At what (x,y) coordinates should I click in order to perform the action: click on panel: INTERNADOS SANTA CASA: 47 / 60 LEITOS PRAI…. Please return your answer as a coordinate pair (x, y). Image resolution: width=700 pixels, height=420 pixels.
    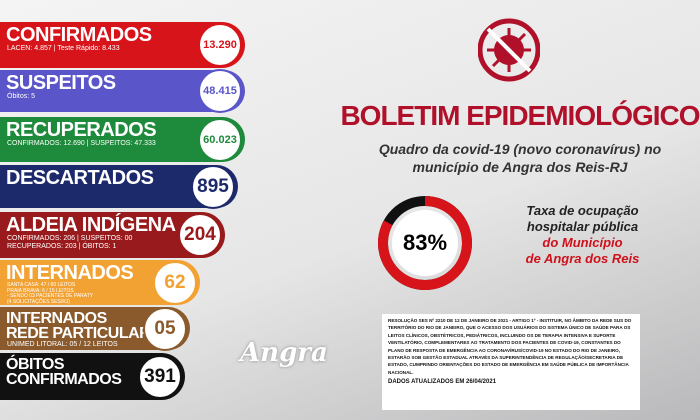
    Looking at the image, I should click on (100, 282).